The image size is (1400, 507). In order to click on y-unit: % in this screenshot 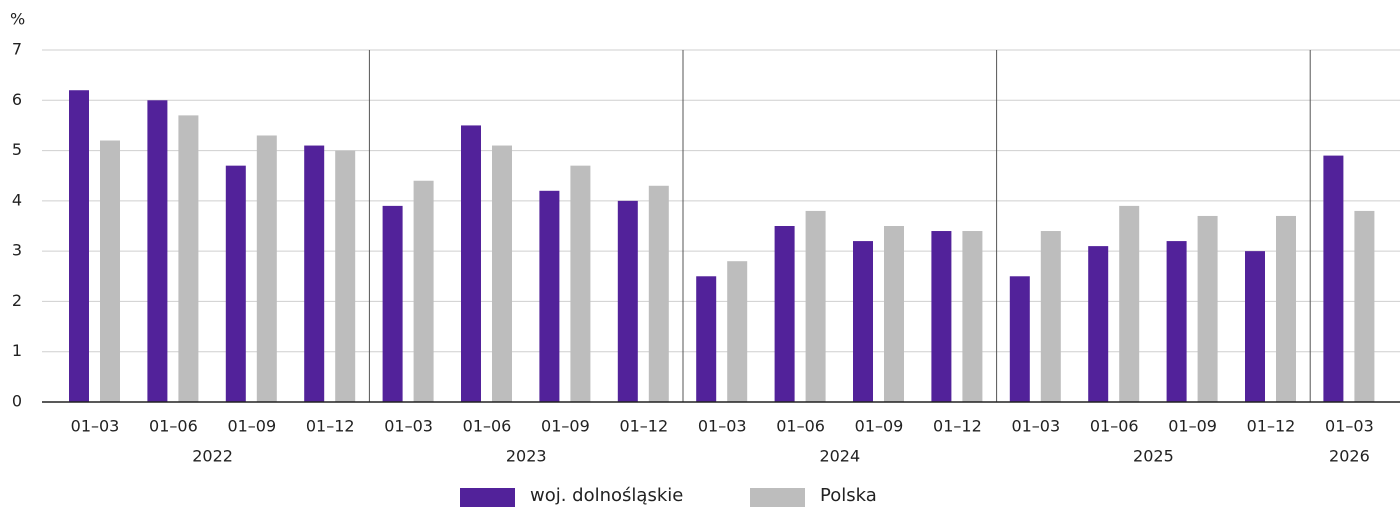, I will do `click(17, 19)`.